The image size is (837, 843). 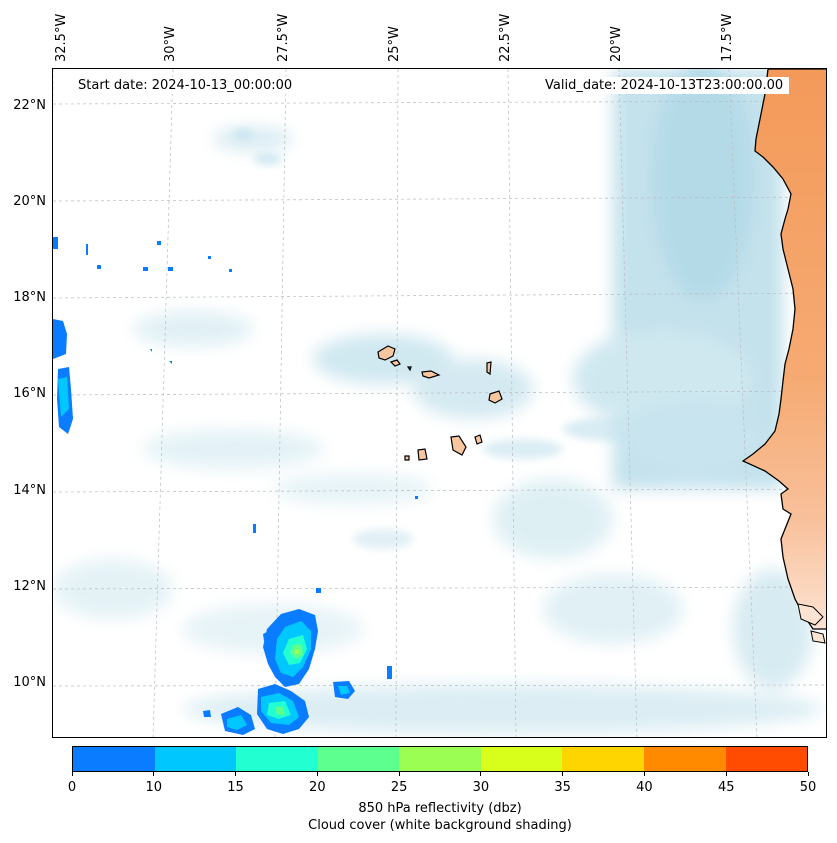 What do you see at coordinates (562, 787) in the screenshot?
I see `colorbar-tick-label: 35` at bounding box center [562, 787].